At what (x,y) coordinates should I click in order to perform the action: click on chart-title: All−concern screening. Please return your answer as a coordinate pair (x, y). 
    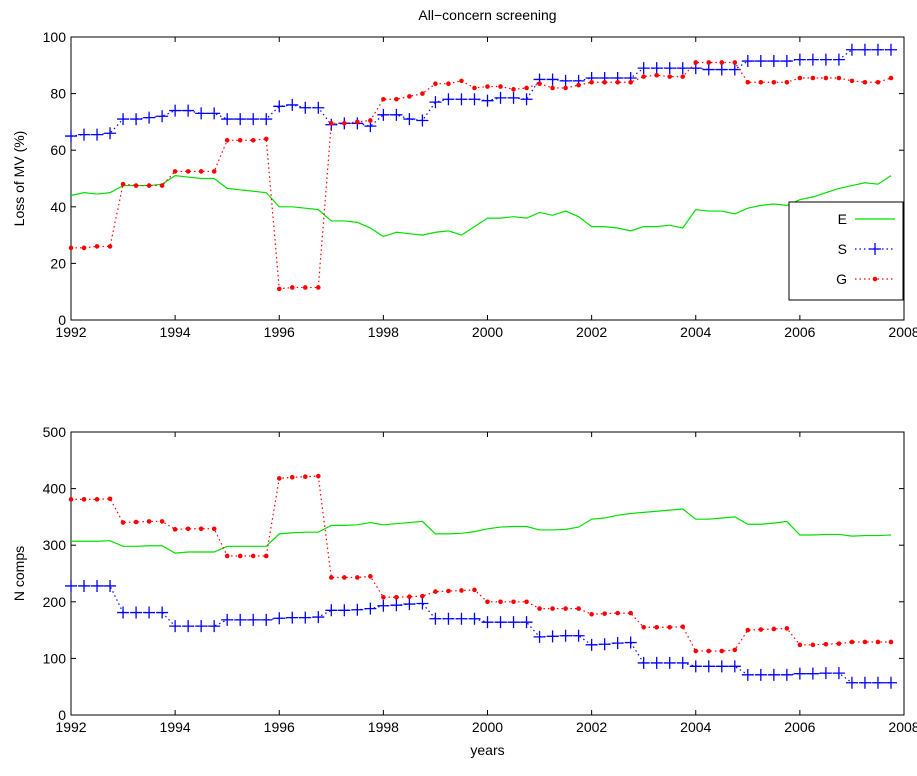
    Looking at the image, I should click on (487, 15).